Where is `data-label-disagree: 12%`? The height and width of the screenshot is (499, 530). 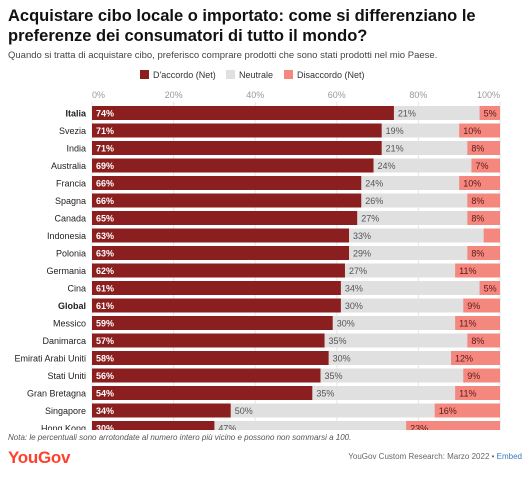 data-label-disagree: 12% is located at coordinates (464, 359).